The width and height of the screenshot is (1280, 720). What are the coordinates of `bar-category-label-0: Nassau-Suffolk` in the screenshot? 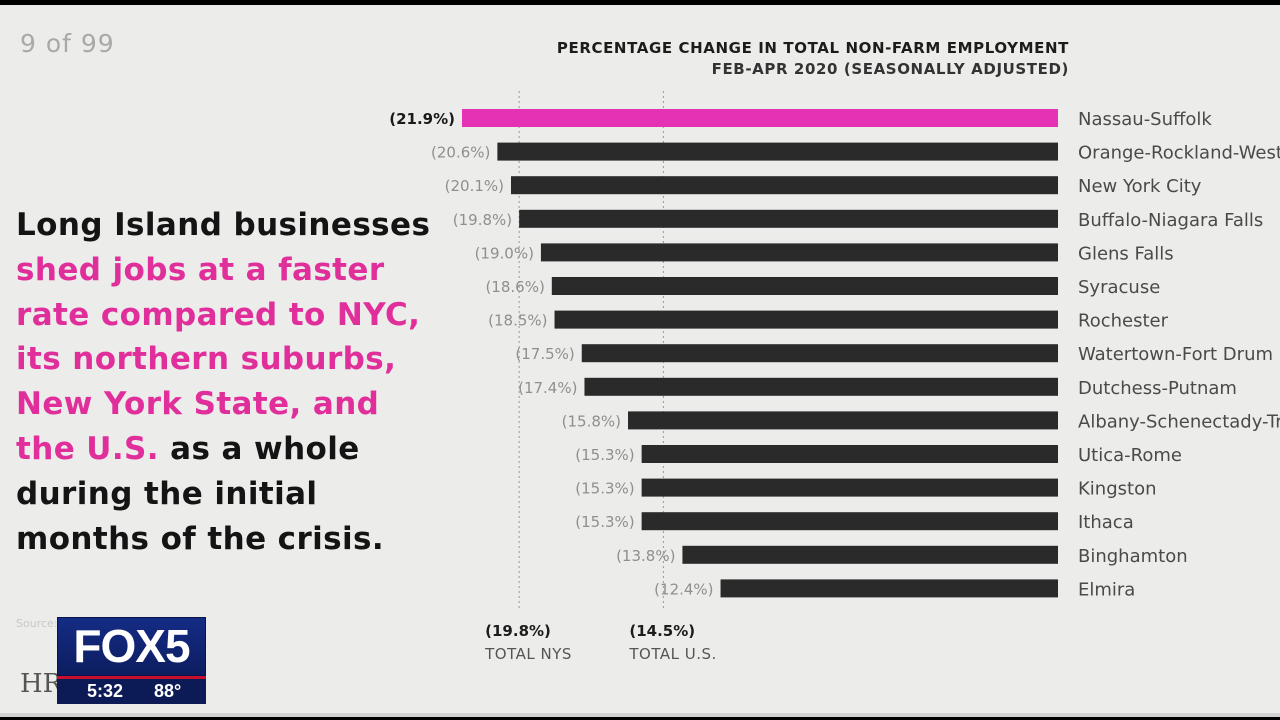 It's located at (1145, 119).